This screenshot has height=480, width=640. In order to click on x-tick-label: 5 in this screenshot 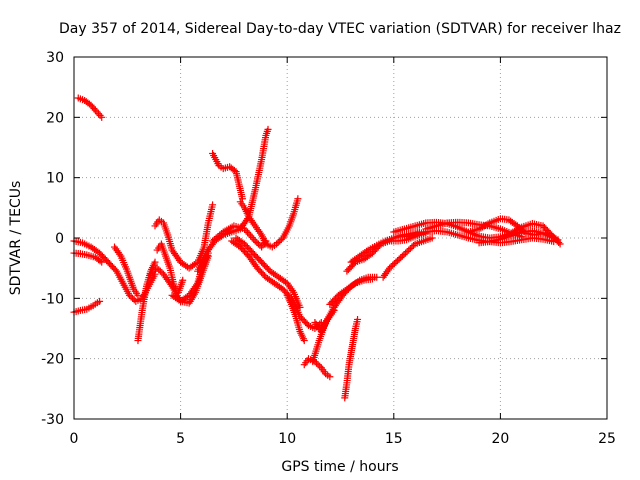, I will do `click(180, 439)`.